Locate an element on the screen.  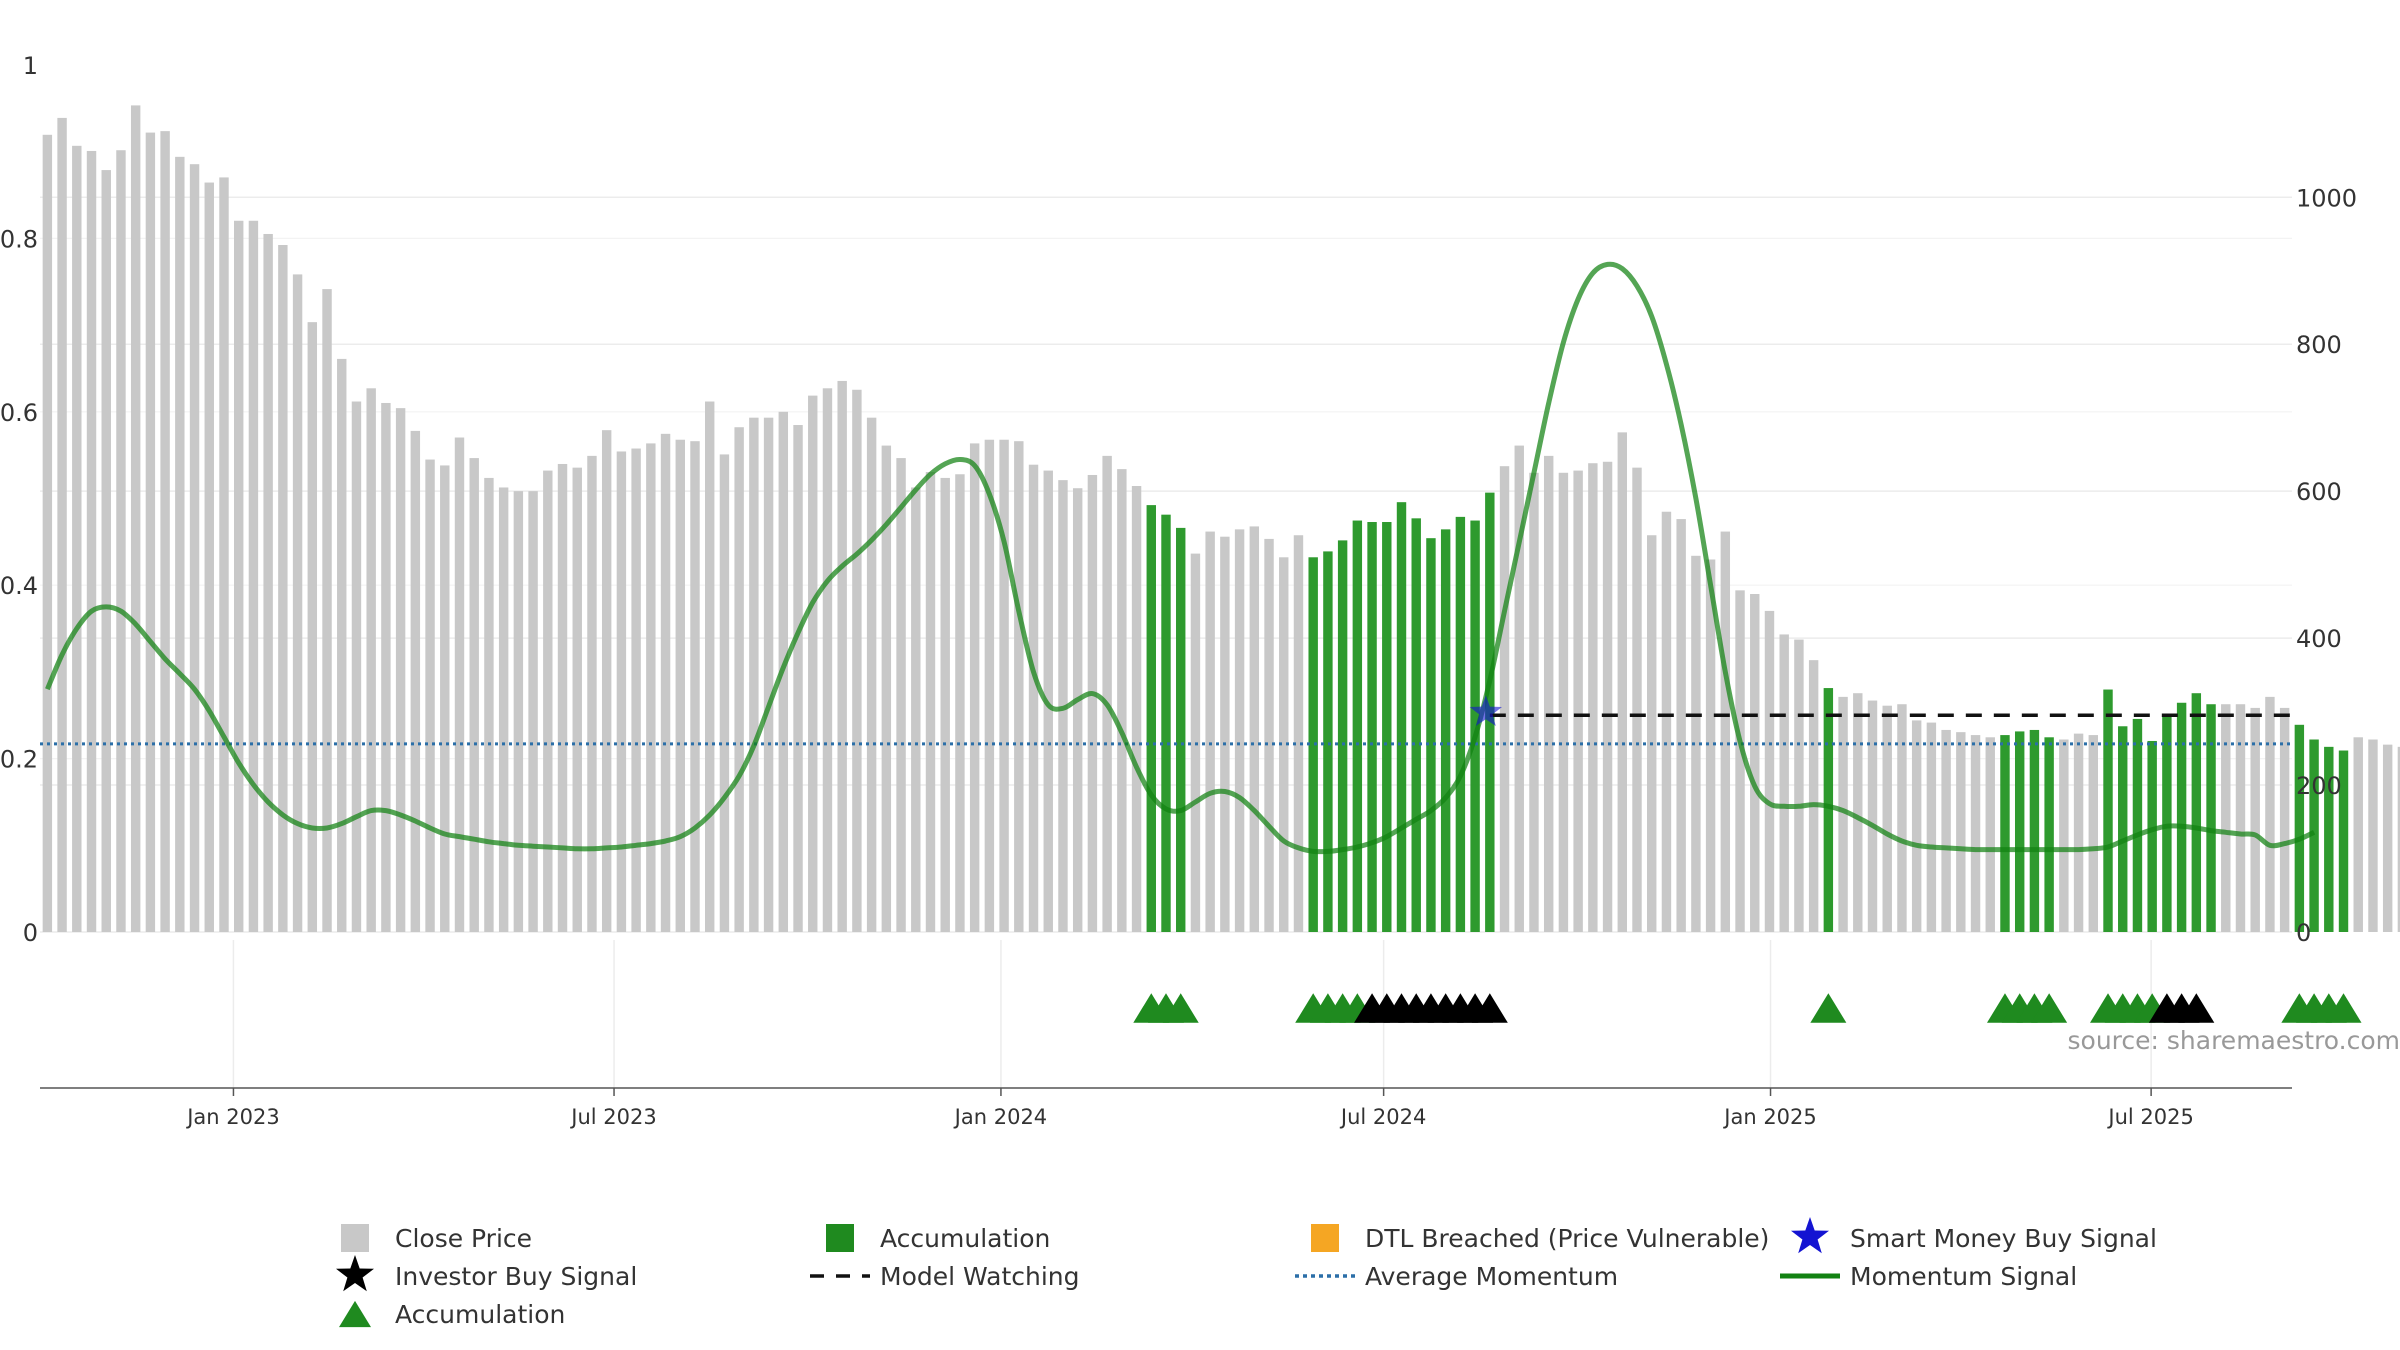
legend-label-smart-money: Smart Money Buy Signal is located at coordinates (2003, 1238).